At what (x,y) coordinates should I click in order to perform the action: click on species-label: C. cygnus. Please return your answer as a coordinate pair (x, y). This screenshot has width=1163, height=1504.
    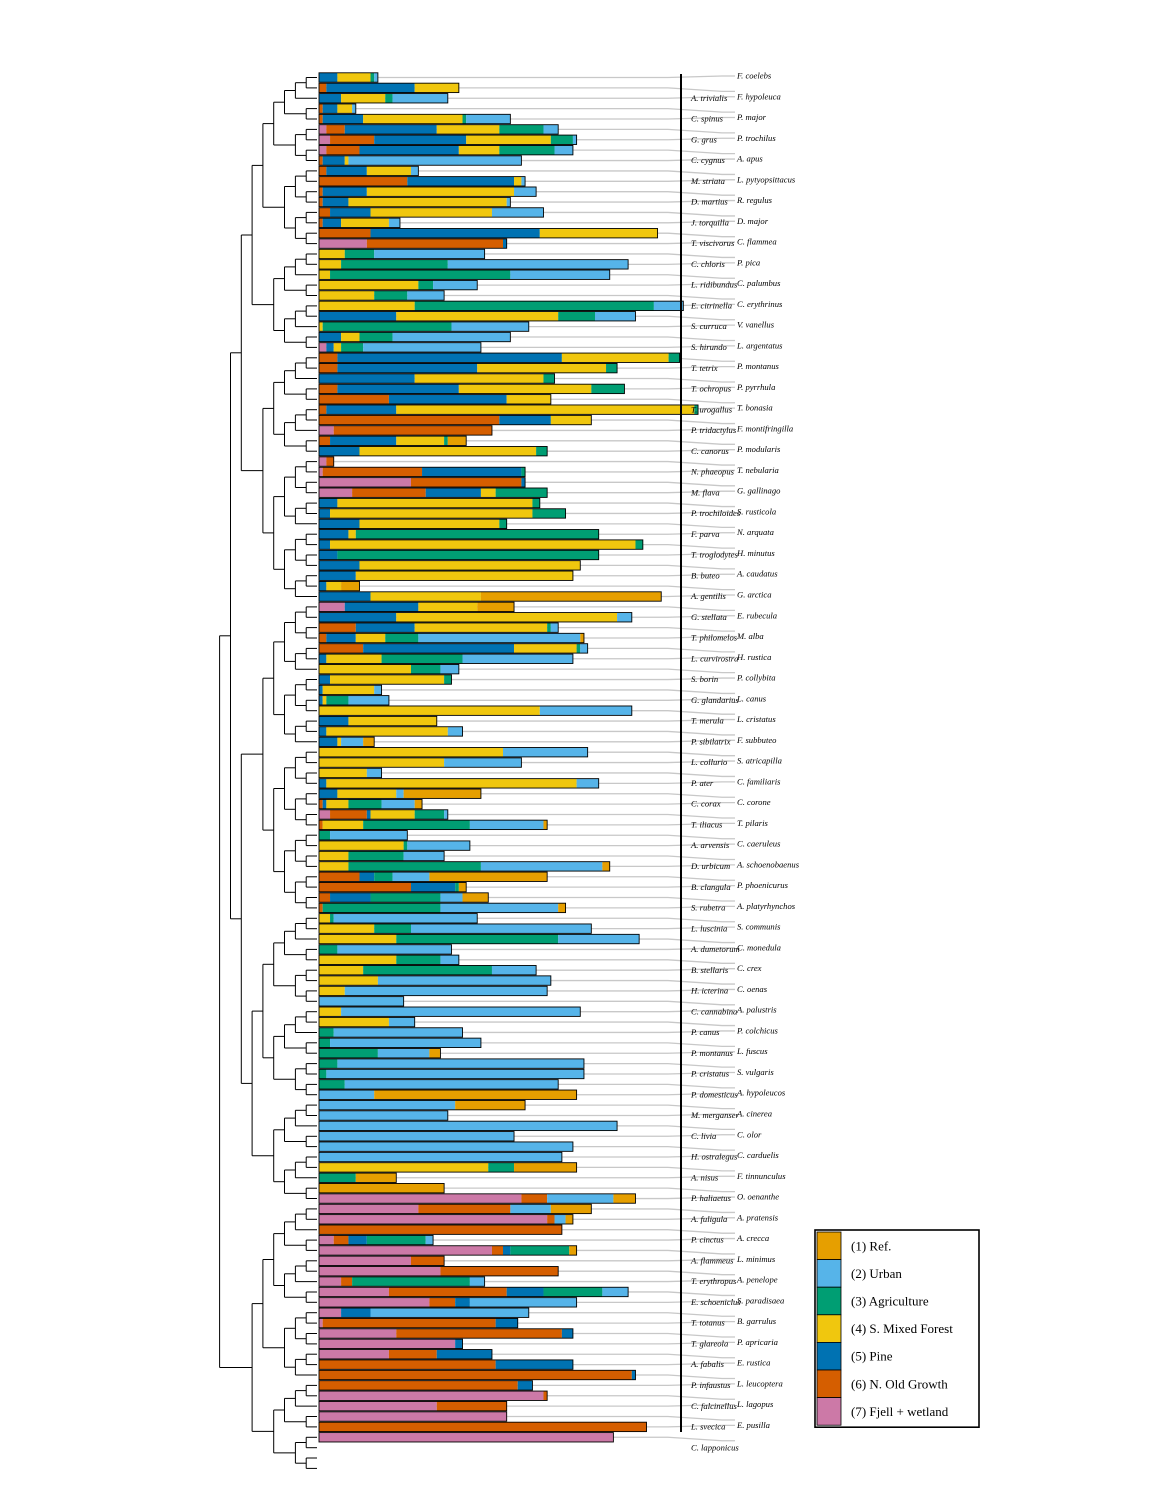
    Looking at the image, I should click on (708, 160).